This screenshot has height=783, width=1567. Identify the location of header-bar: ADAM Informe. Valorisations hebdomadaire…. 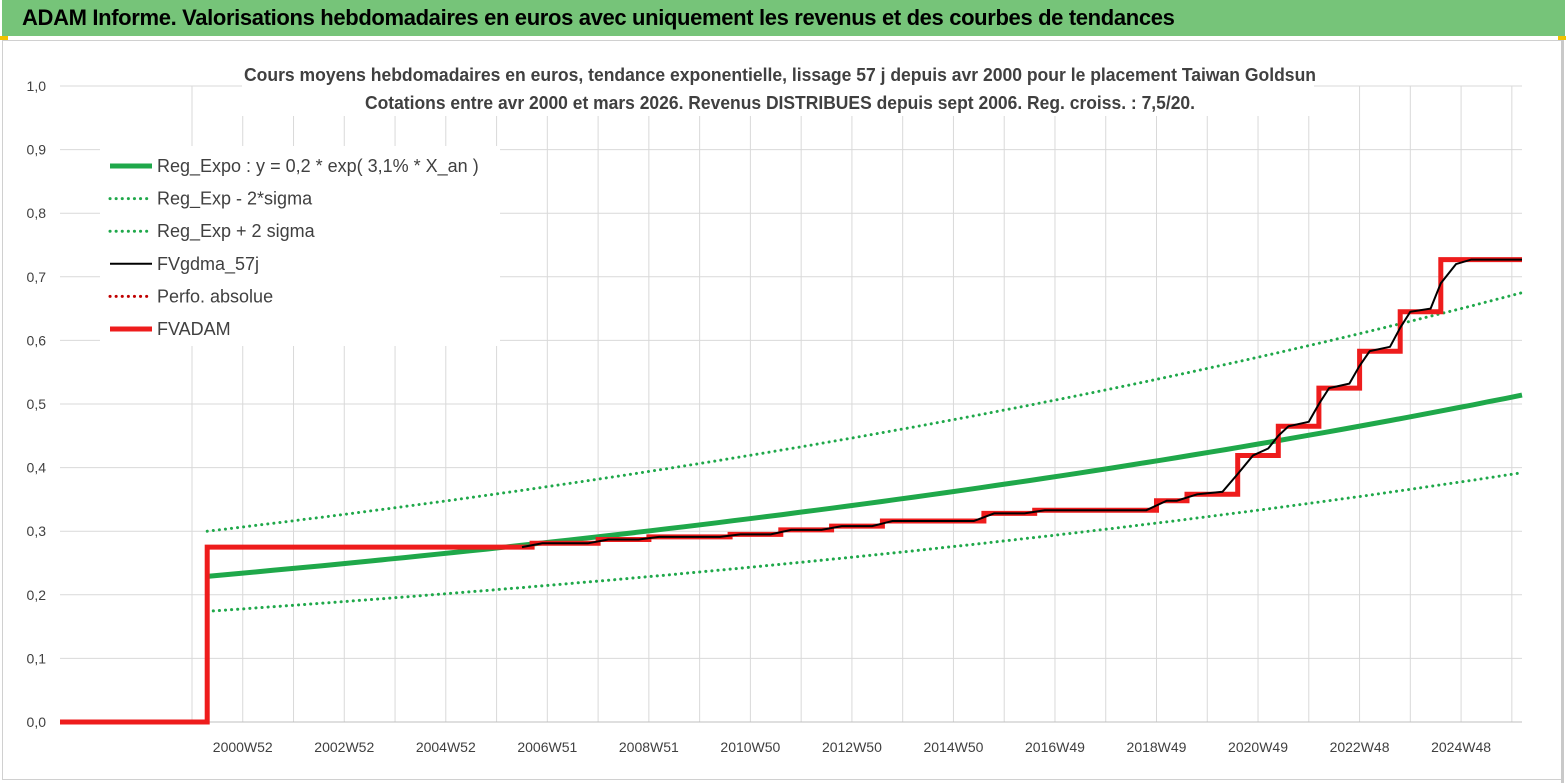
(783, 18).